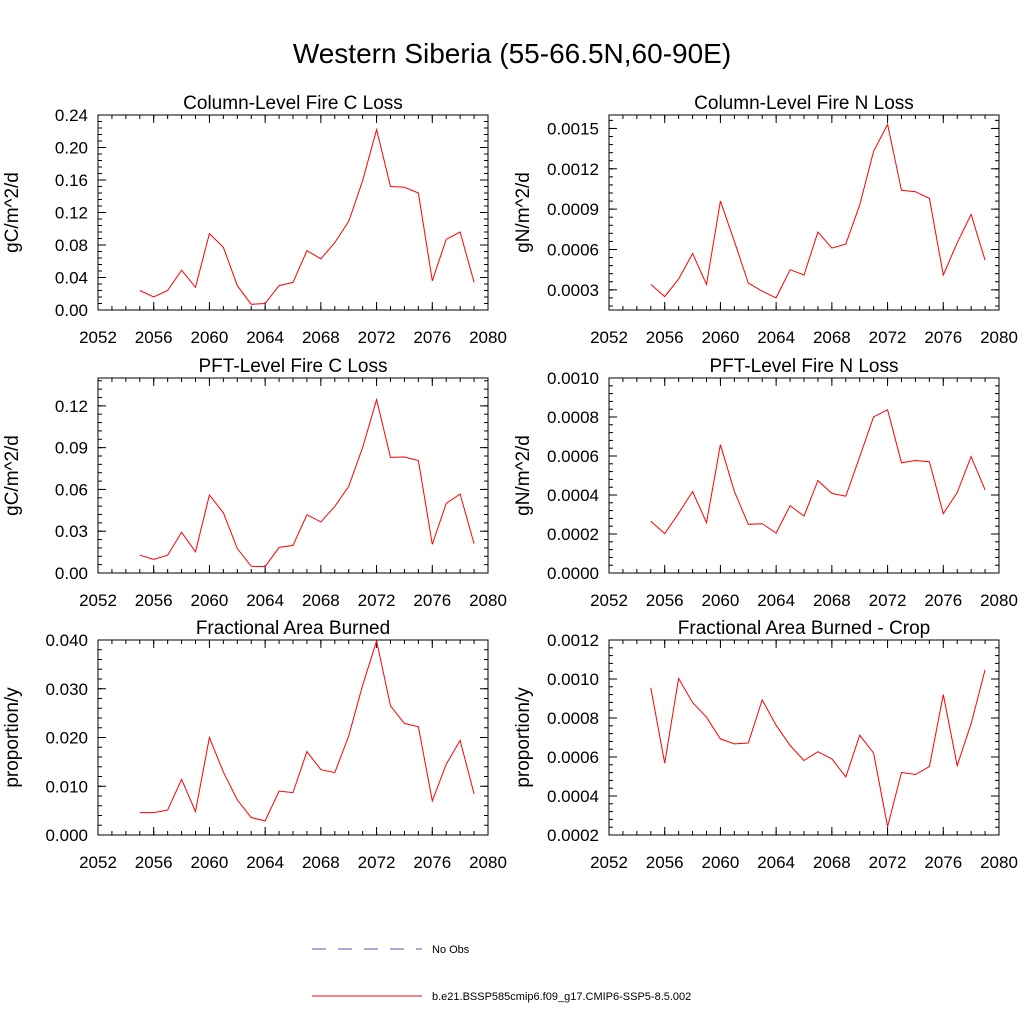  What do you see at coordinates (512, 53) in the screenshot?
I see `page-title: Western Siberia (55-66.5N,60-90E)` at bounding box center [512, 53].